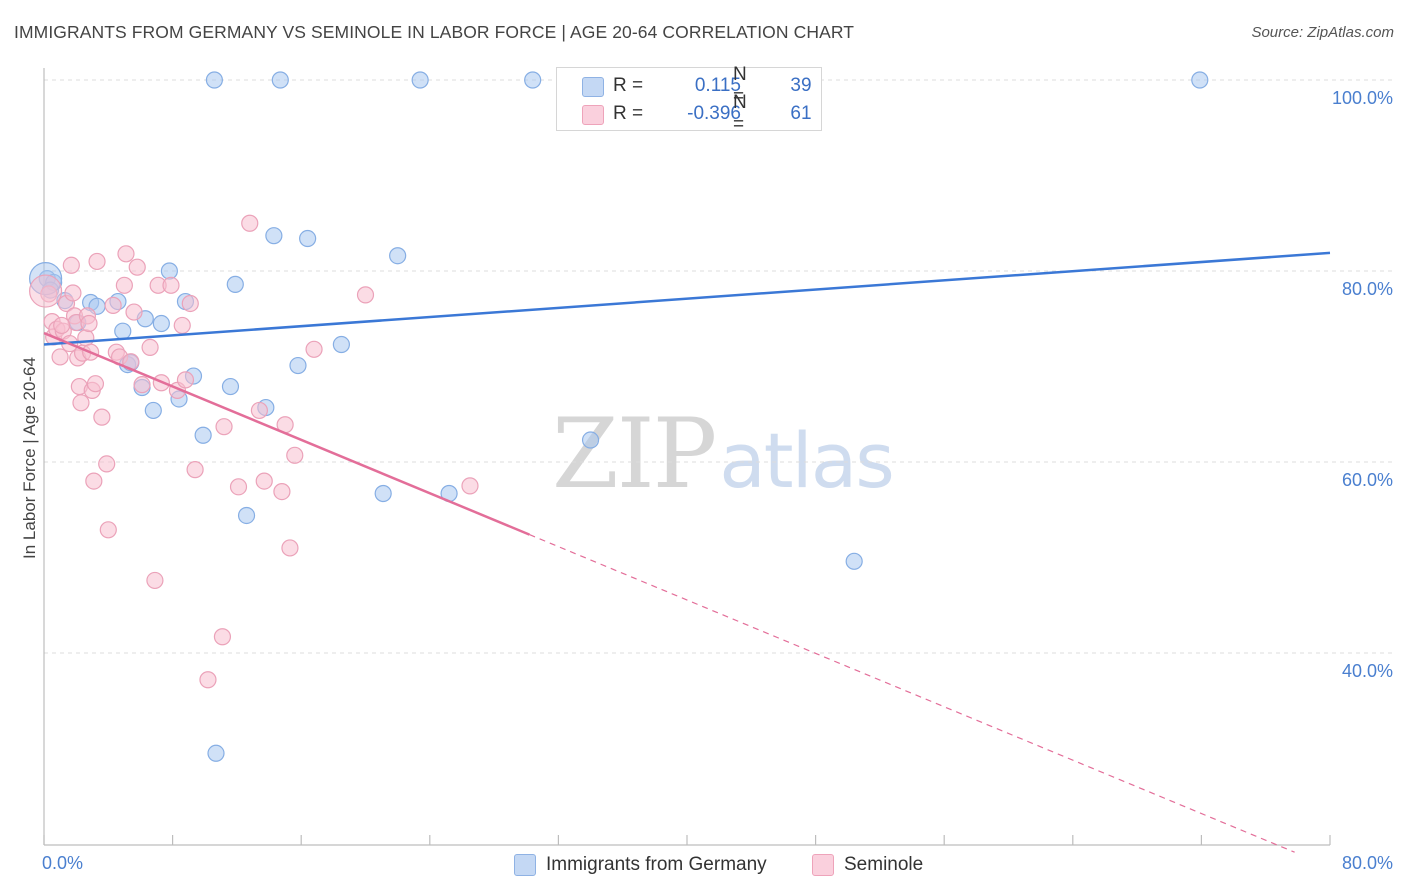 This screenshot has width=1406, height=892. Describe the element at coordinates (46, 291) in the screenshot. I see `seminole-large-point` at that location.